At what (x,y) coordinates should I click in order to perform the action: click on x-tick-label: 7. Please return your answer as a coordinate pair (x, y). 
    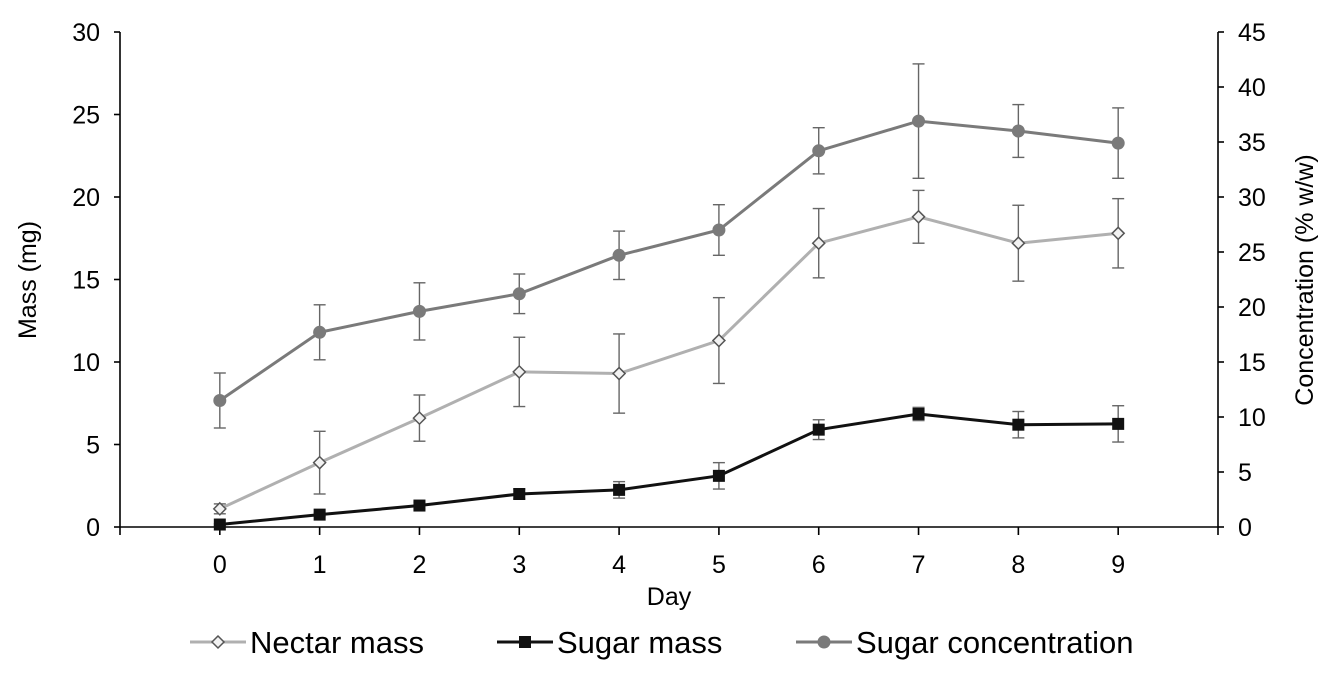
    Looking at the image, I should click on (919, 565).